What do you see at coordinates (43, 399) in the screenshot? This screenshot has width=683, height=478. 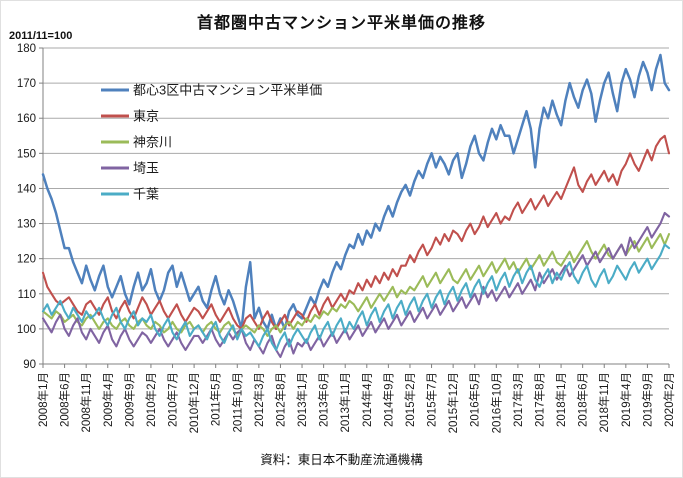 I see `x-tick-label: 2008年1月` at bounding box center [43, 399].